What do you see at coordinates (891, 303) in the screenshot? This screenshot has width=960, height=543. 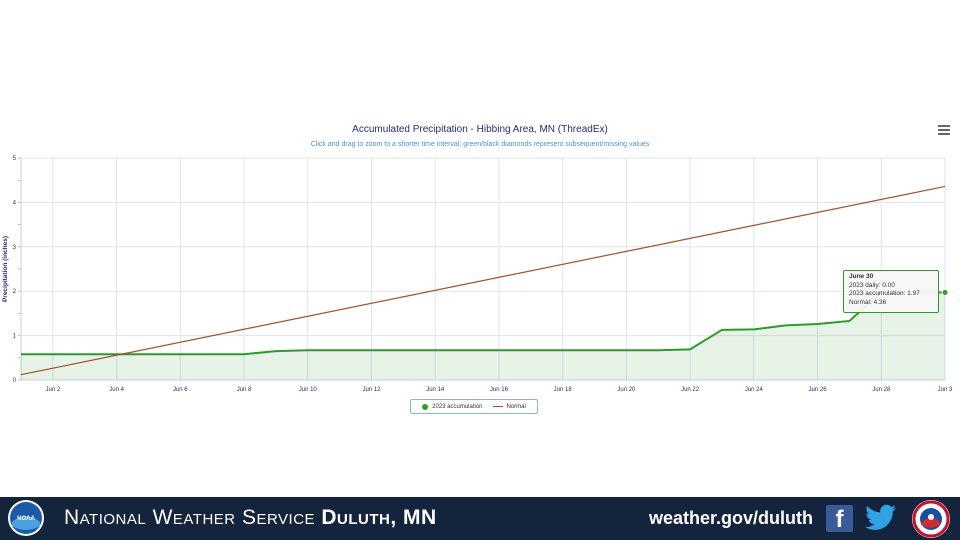 I see `tooltip-normal: Normal: 4.36` at bounding box center [891, 303].